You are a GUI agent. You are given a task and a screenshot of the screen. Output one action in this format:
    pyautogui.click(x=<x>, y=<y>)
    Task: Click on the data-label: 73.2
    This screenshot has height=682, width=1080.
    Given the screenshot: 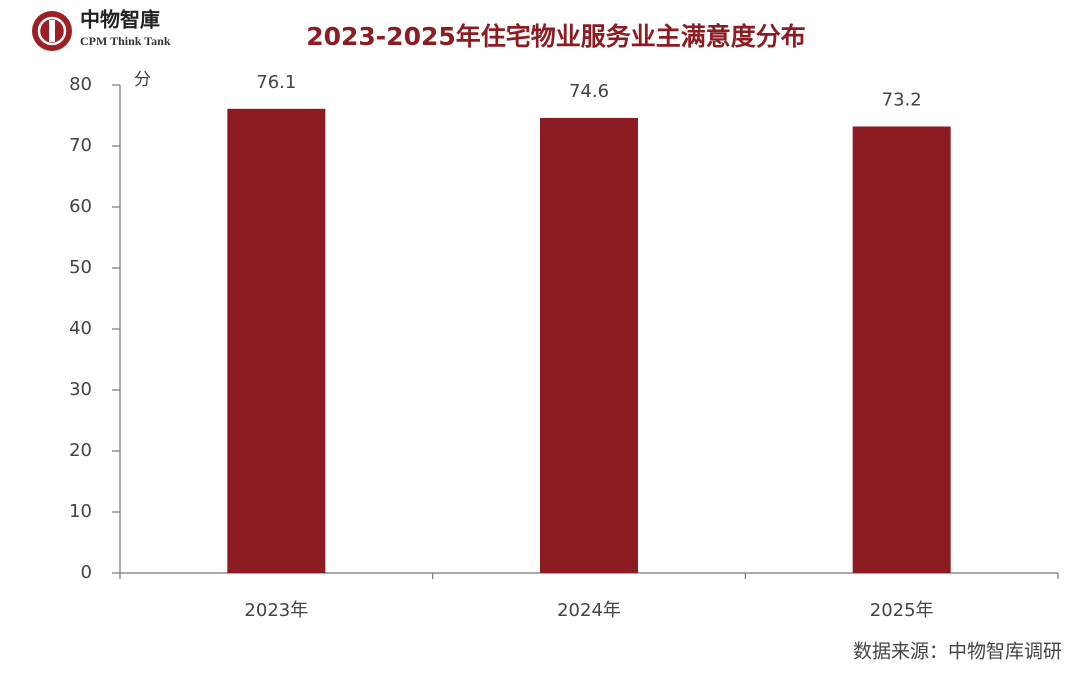 What is the action you would take?
    pyautogui.click(x=902, y=99)
    